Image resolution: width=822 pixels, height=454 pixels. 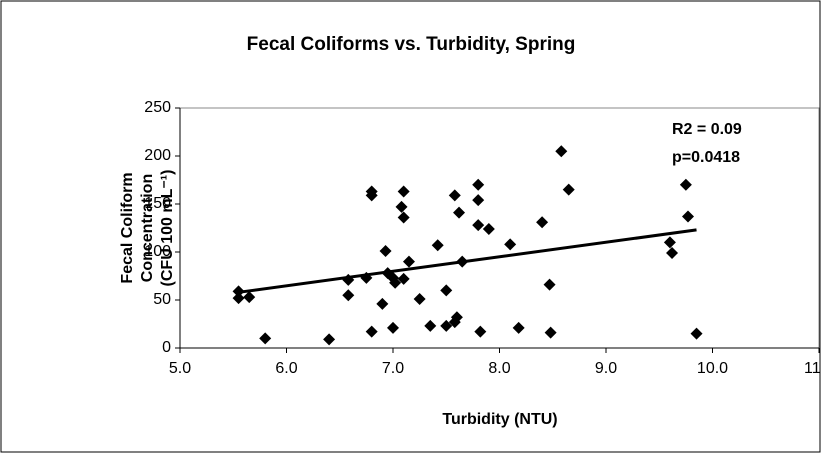 I want to click on y-tick-label: 50, so click(x=162, y=299).